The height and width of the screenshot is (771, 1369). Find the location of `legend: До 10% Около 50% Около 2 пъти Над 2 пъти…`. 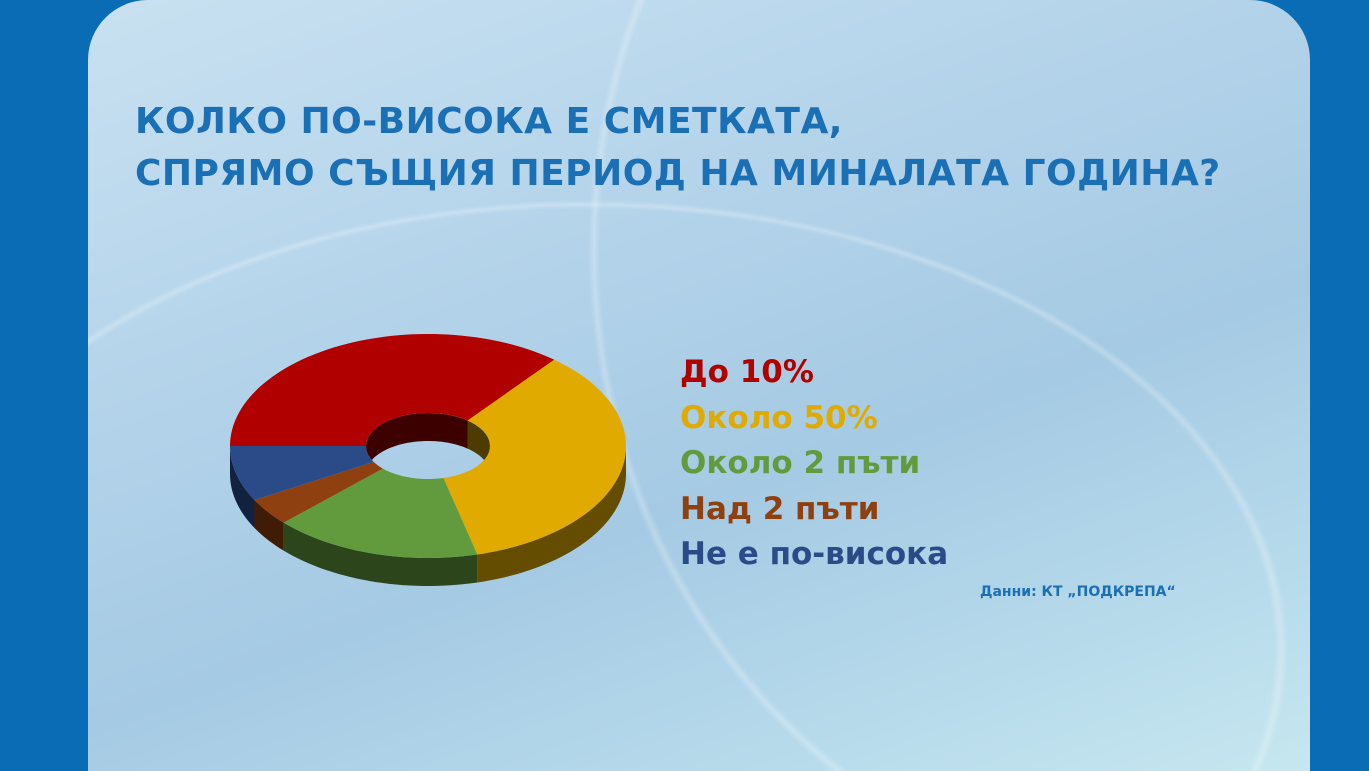

legend: До 10% Около 50% Около 2 пъти Над 2 пъти… is located at coordinates (814, 464).